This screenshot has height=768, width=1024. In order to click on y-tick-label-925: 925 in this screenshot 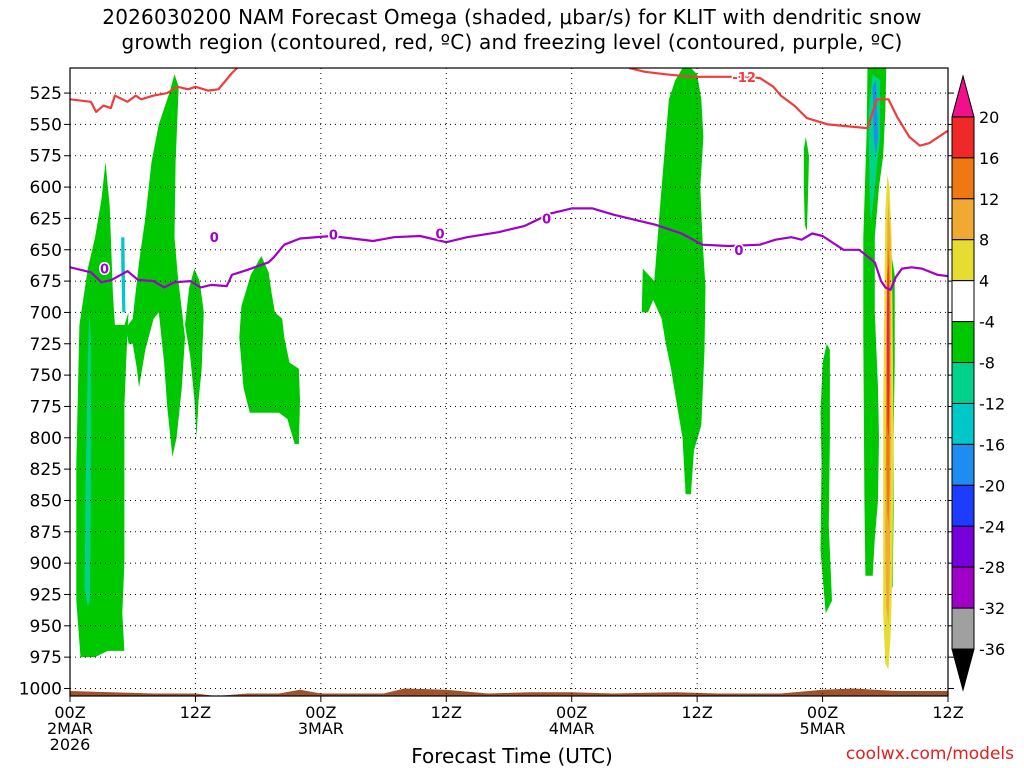, I will do `click(46, 595)`.